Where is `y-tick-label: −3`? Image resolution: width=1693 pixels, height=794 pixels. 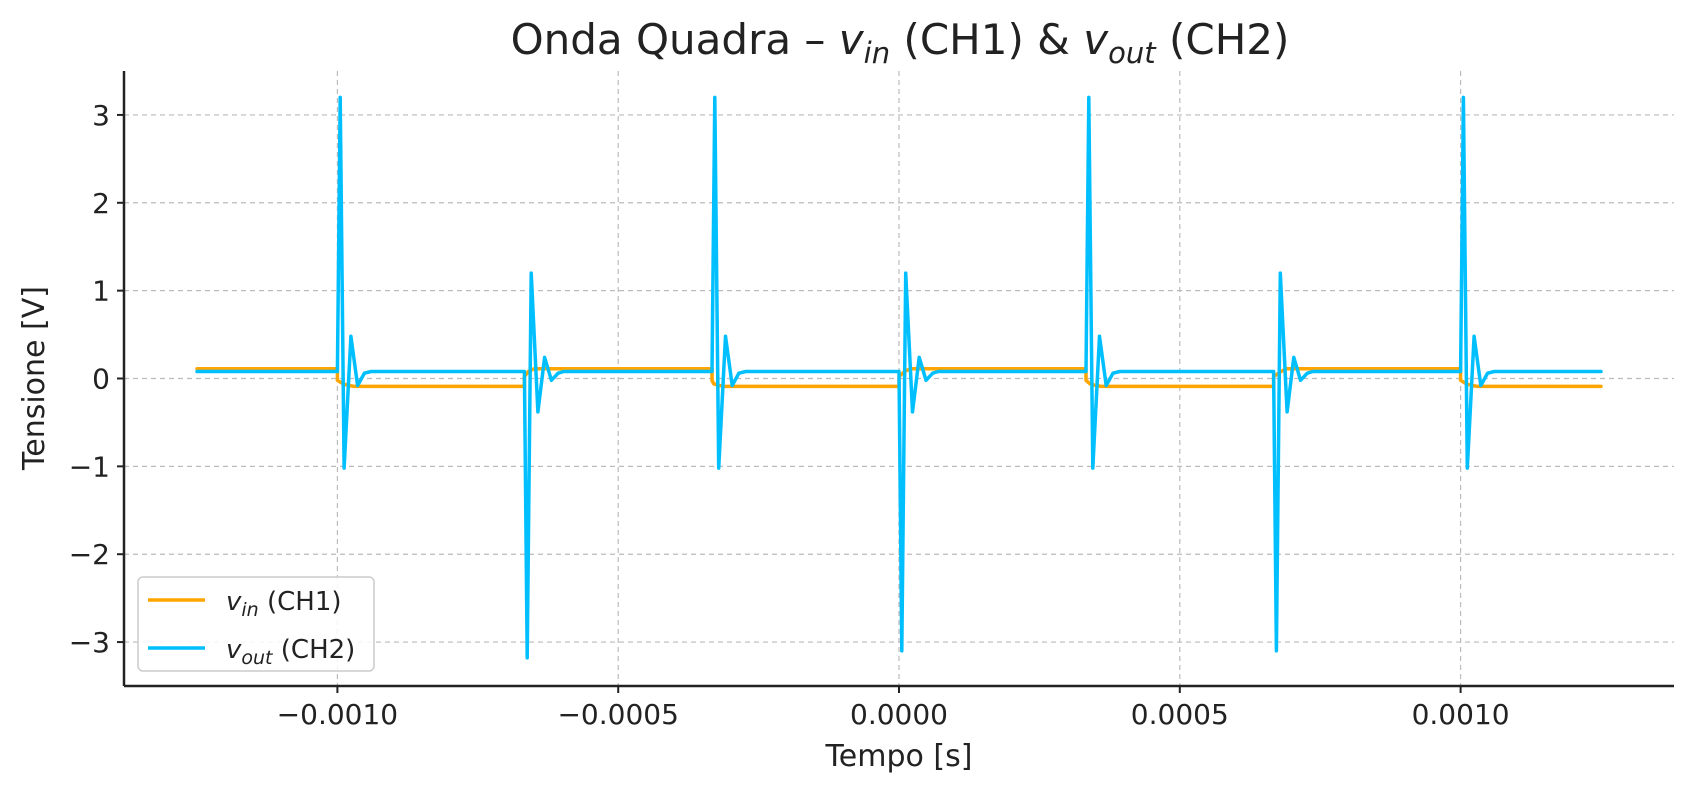
y-tick-label: −3 is located at coordinates (89, 642).